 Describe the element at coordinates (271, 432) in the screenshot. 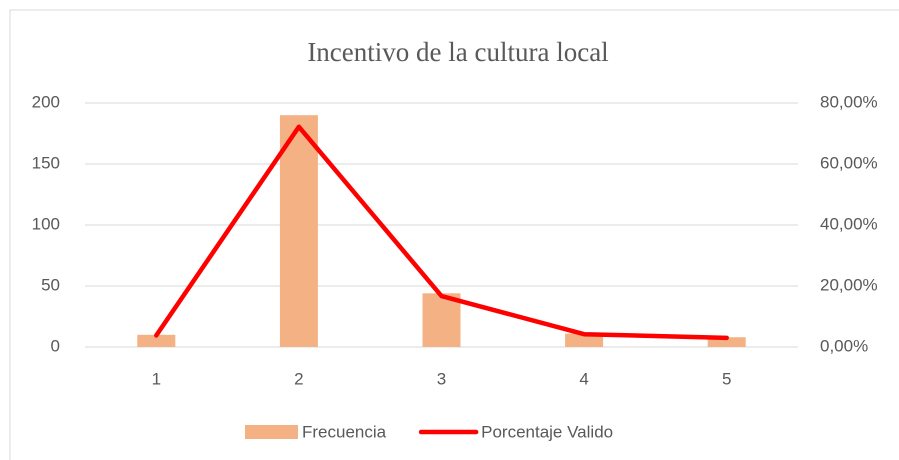

I see `legend-swatch` at that location.